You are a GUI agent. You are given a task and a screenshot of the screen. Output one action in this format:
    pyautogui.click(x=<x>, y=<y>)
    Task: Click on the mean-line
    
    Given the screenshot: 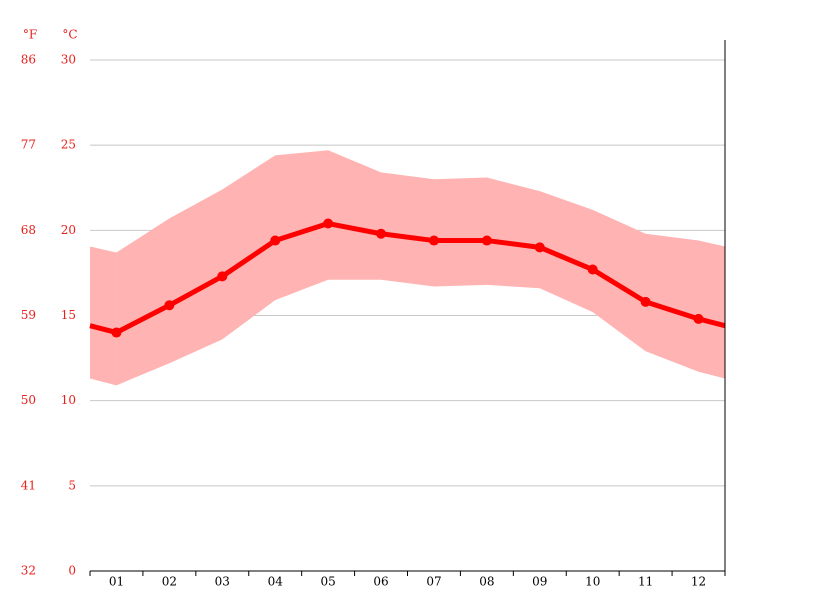 What is the action you would take?
    pyautogui.click(x=407, y=278)
    